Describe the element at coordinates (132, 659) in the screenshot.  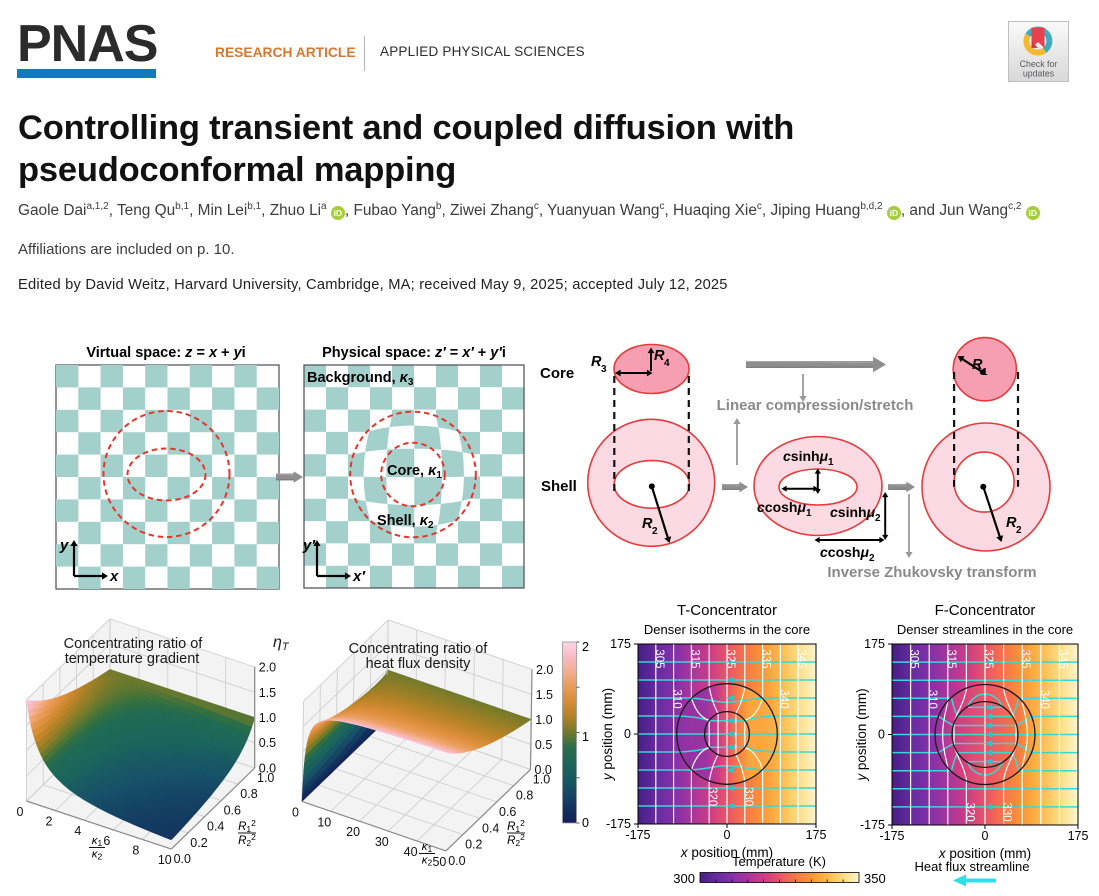
I see `svg-text: temperature gradient` at that location.